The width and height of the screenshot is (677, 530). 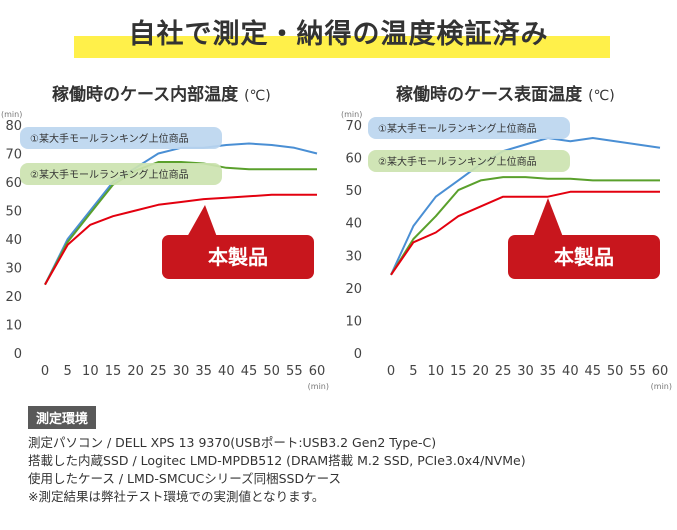 I want to click on chart-title-text: 稼働時のケース内部温度, so click(x=145, y=95).